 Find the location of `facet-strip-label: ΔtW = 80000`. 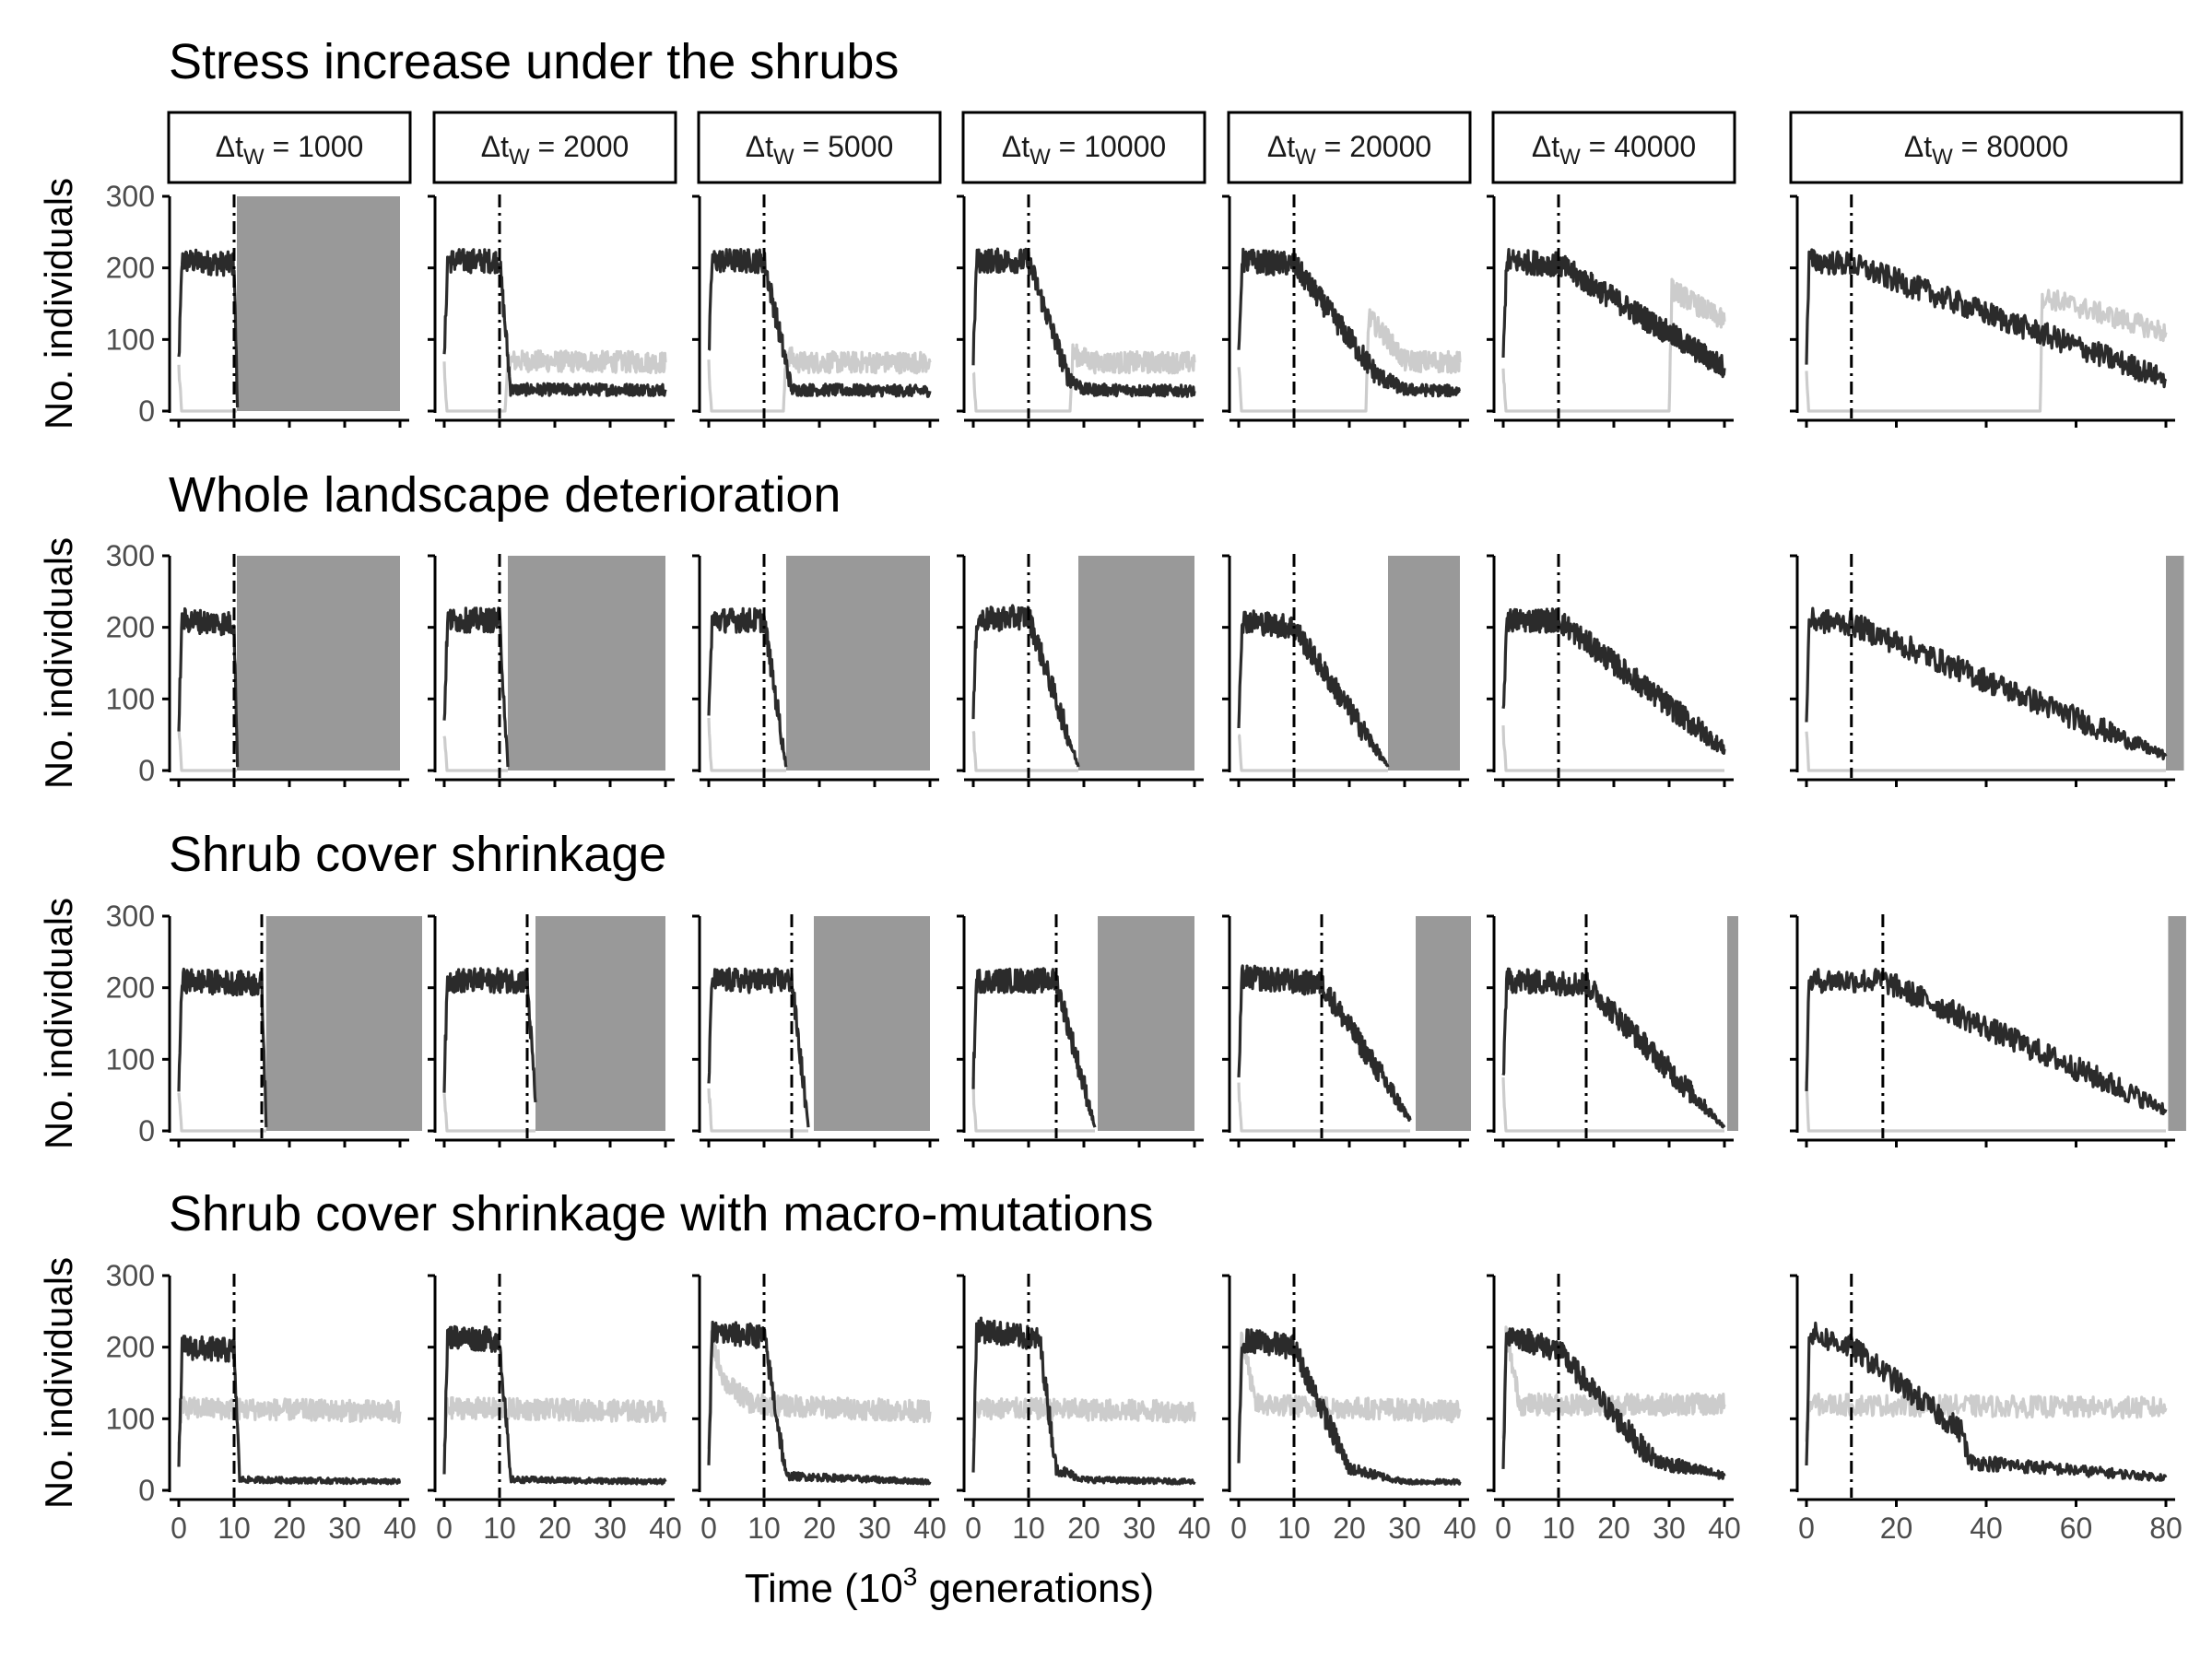

facet-strip-label: ΔtW = 80000 is located at coordinates (1986, 150).